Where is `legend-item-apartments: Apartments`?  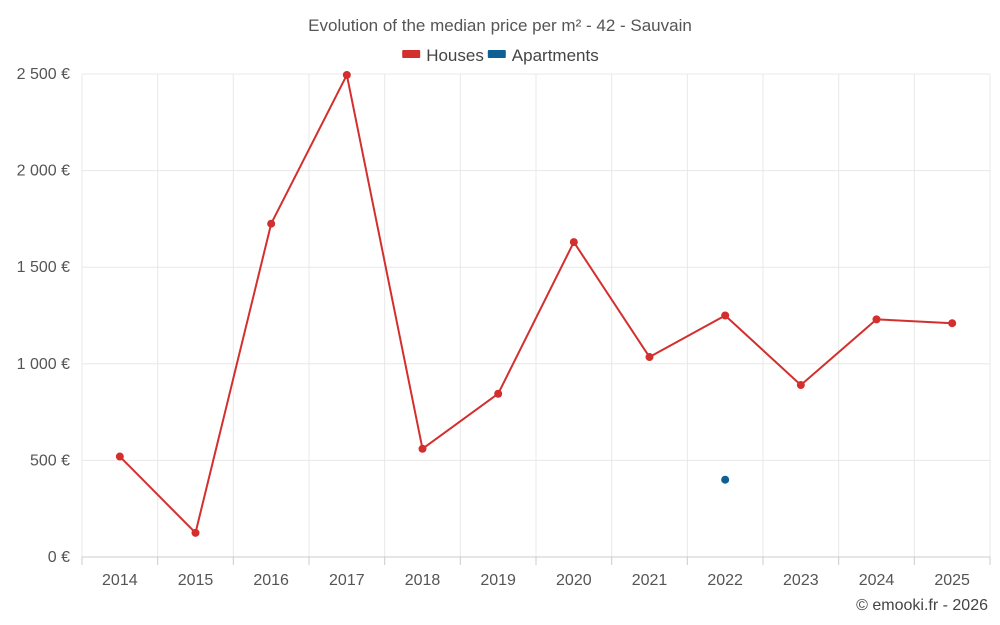 legend-item-apartments: Apartments is located at coordinates (543, 55).